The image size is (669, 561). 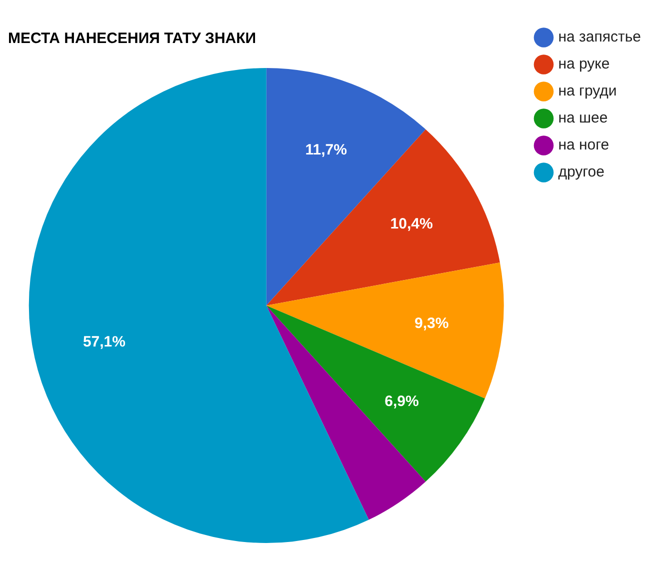 I want to click on legend-label: на ноге, so click(x=584, y=145).